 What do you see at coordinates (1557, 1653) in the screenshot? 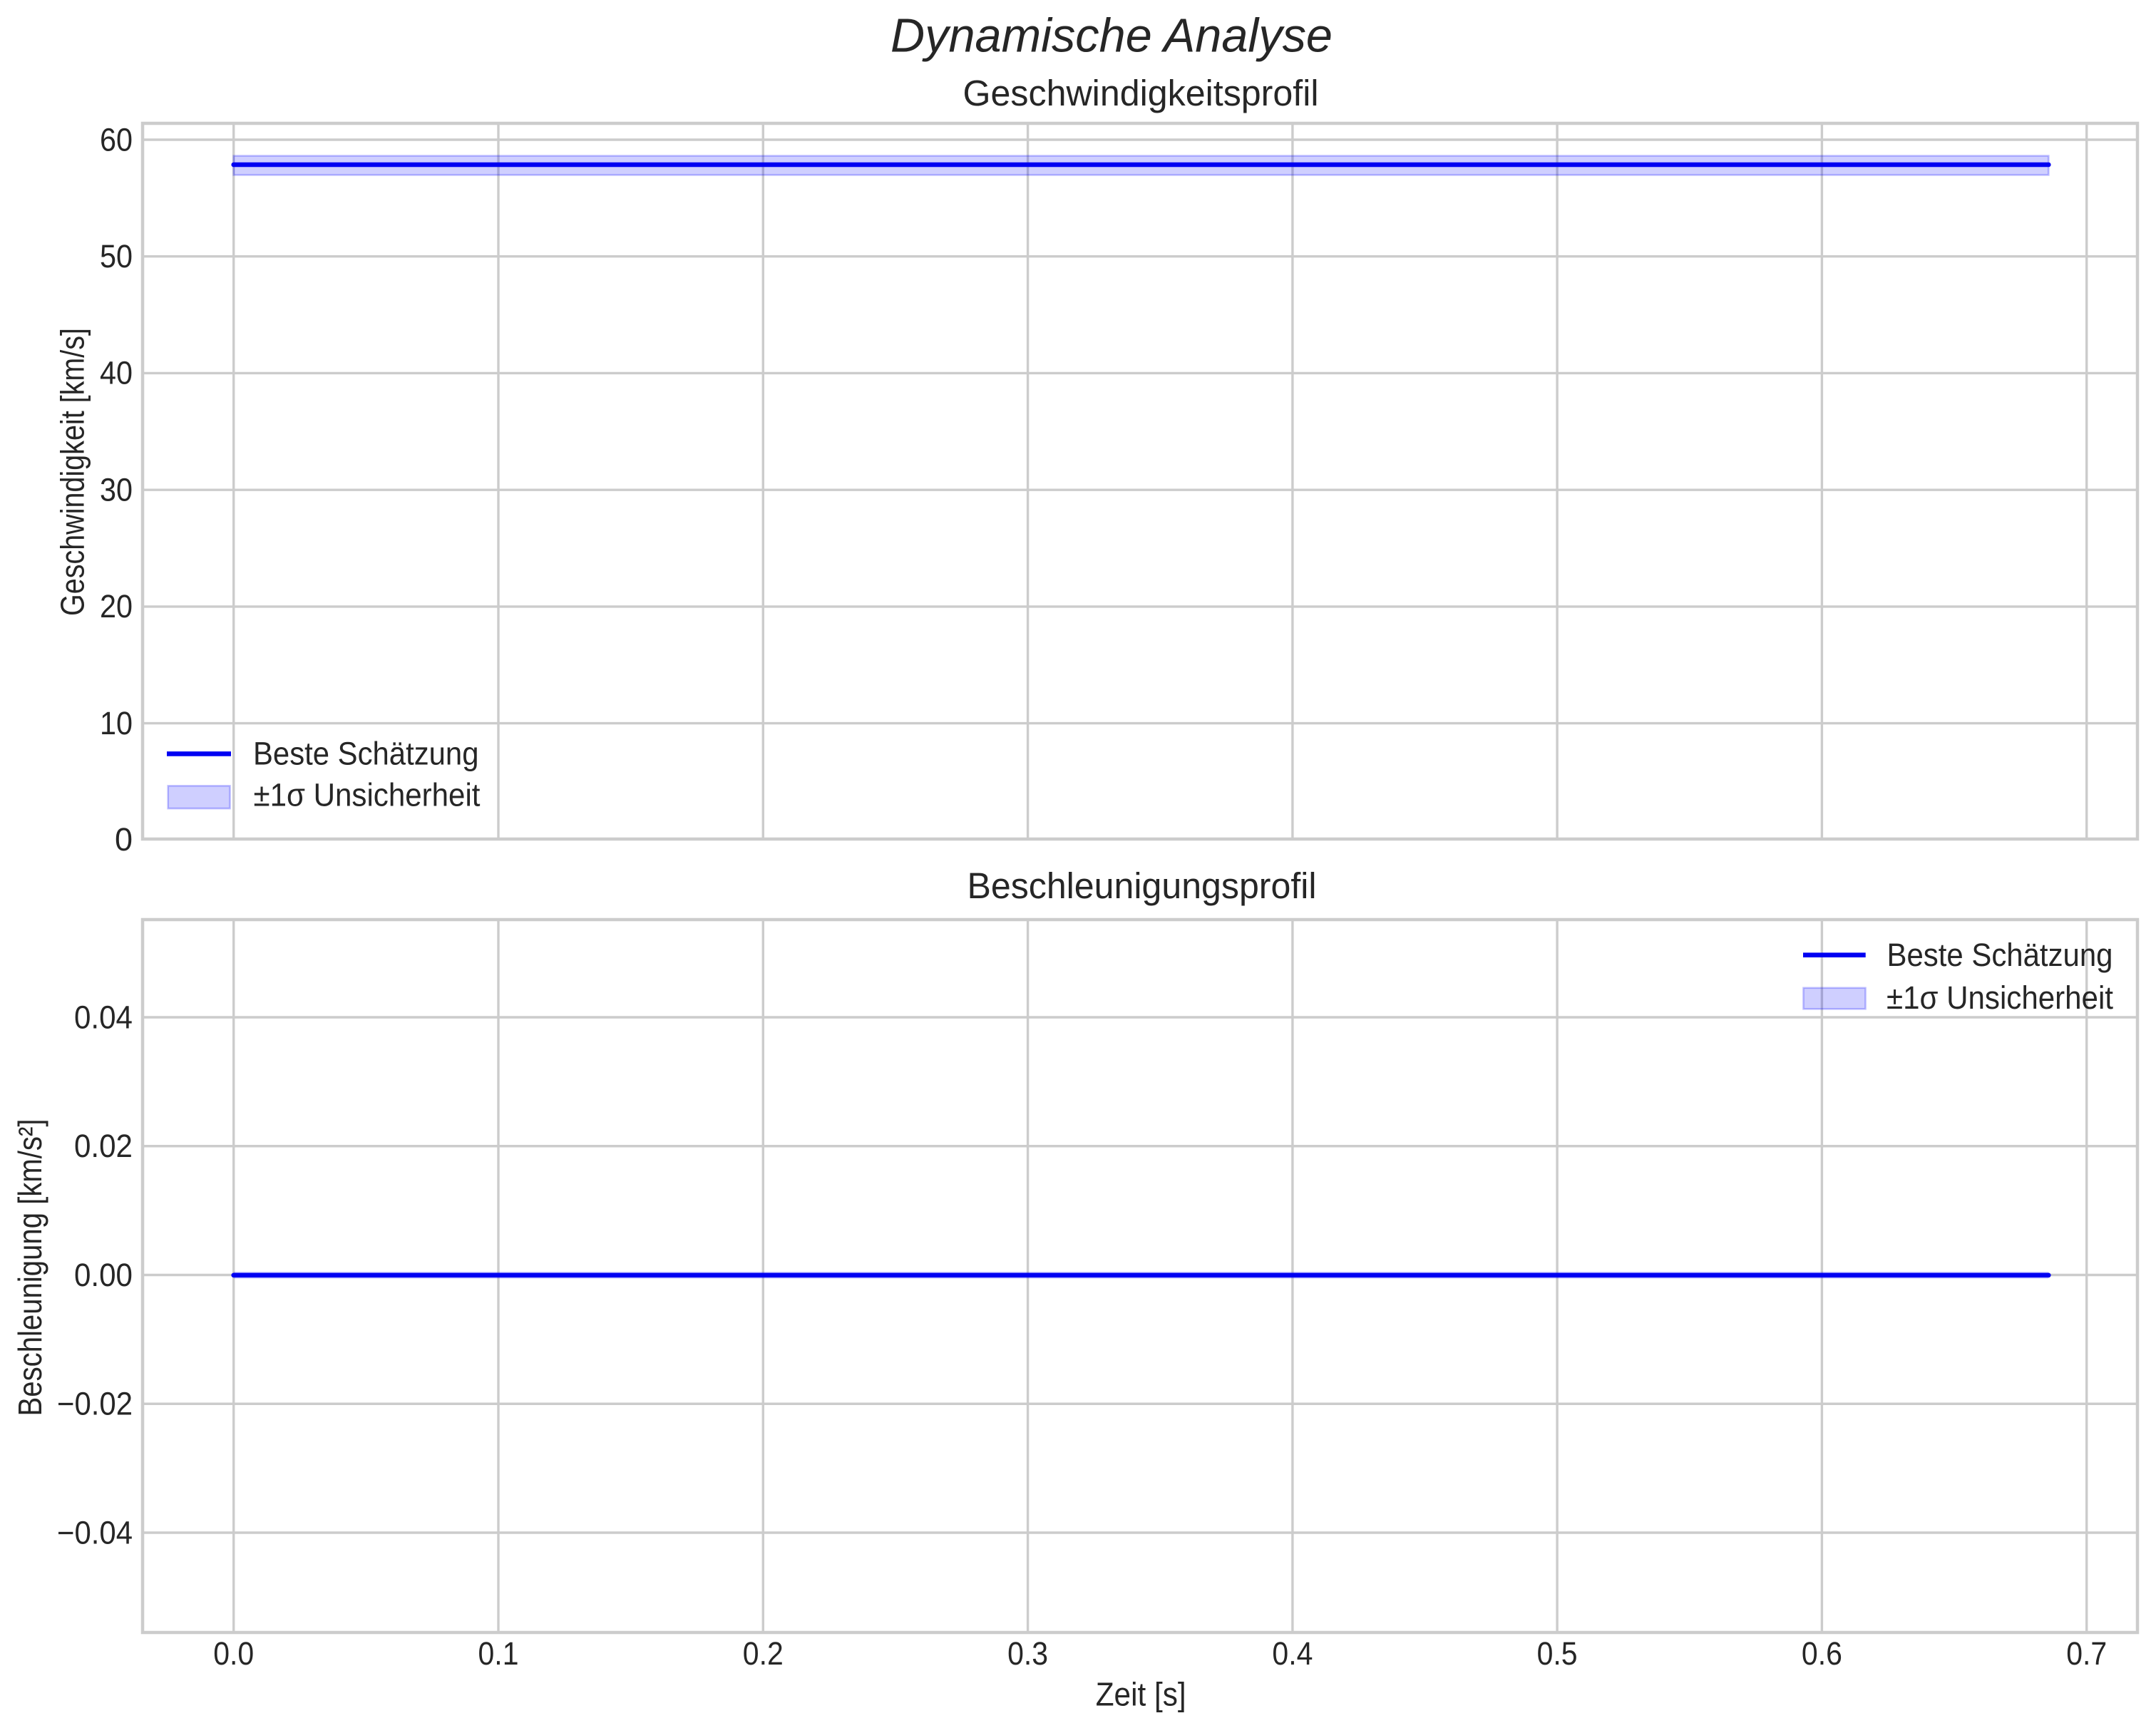
I see `svg-text: 0.5` at bounding box center [1557, 1653].